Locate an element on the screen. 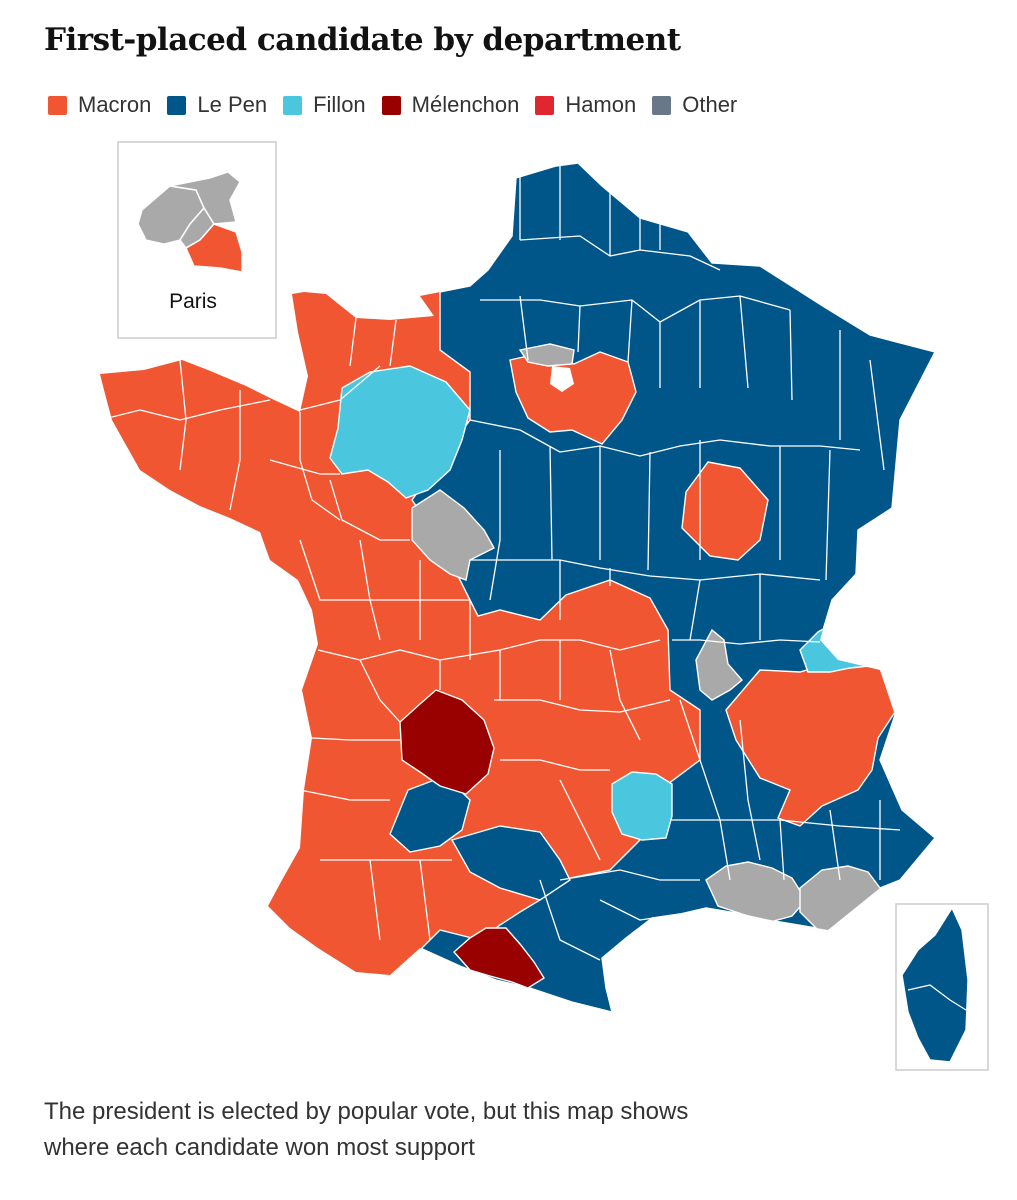  melenchon-swatch-icon is located at coordinates (391, 105).